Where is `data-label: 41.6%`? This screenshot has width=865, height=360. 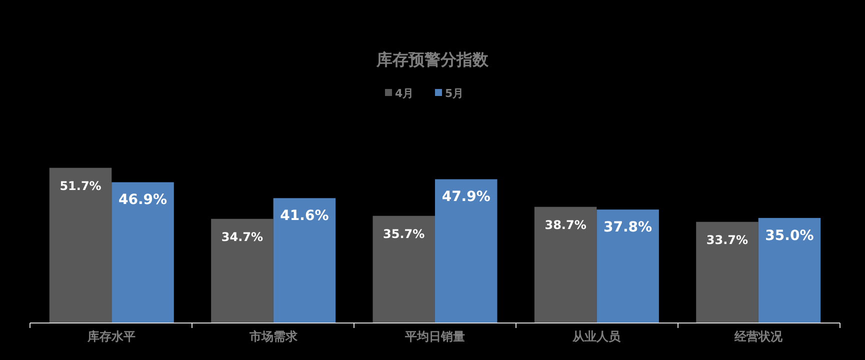 data-label: 41.6% is located at coordinates (304, 216).